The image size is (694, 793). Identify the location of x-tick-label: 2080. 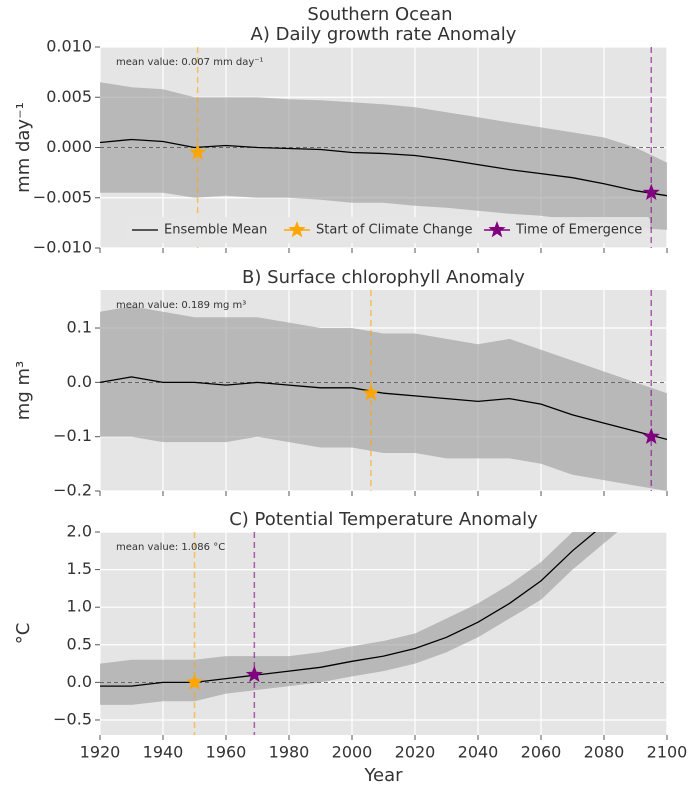
(604, 752).